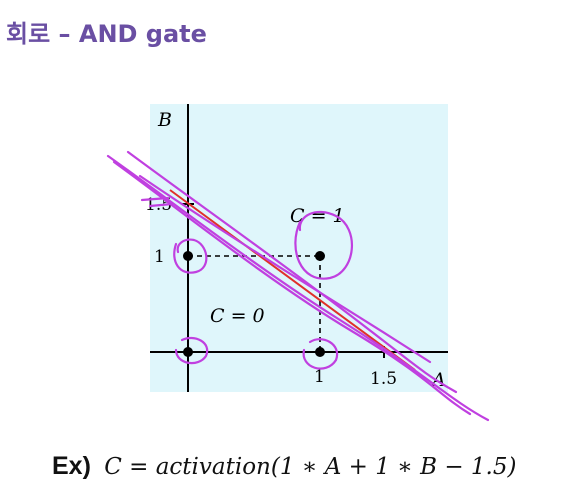  I want to click on region-label-c1: C = 1, so click(317, 216).